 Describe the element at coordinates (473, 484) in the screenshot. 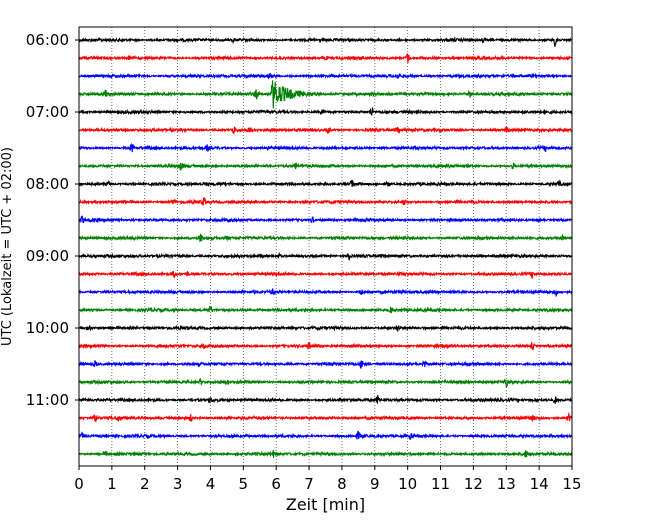

I see `x-tick-label: 12` at that location.